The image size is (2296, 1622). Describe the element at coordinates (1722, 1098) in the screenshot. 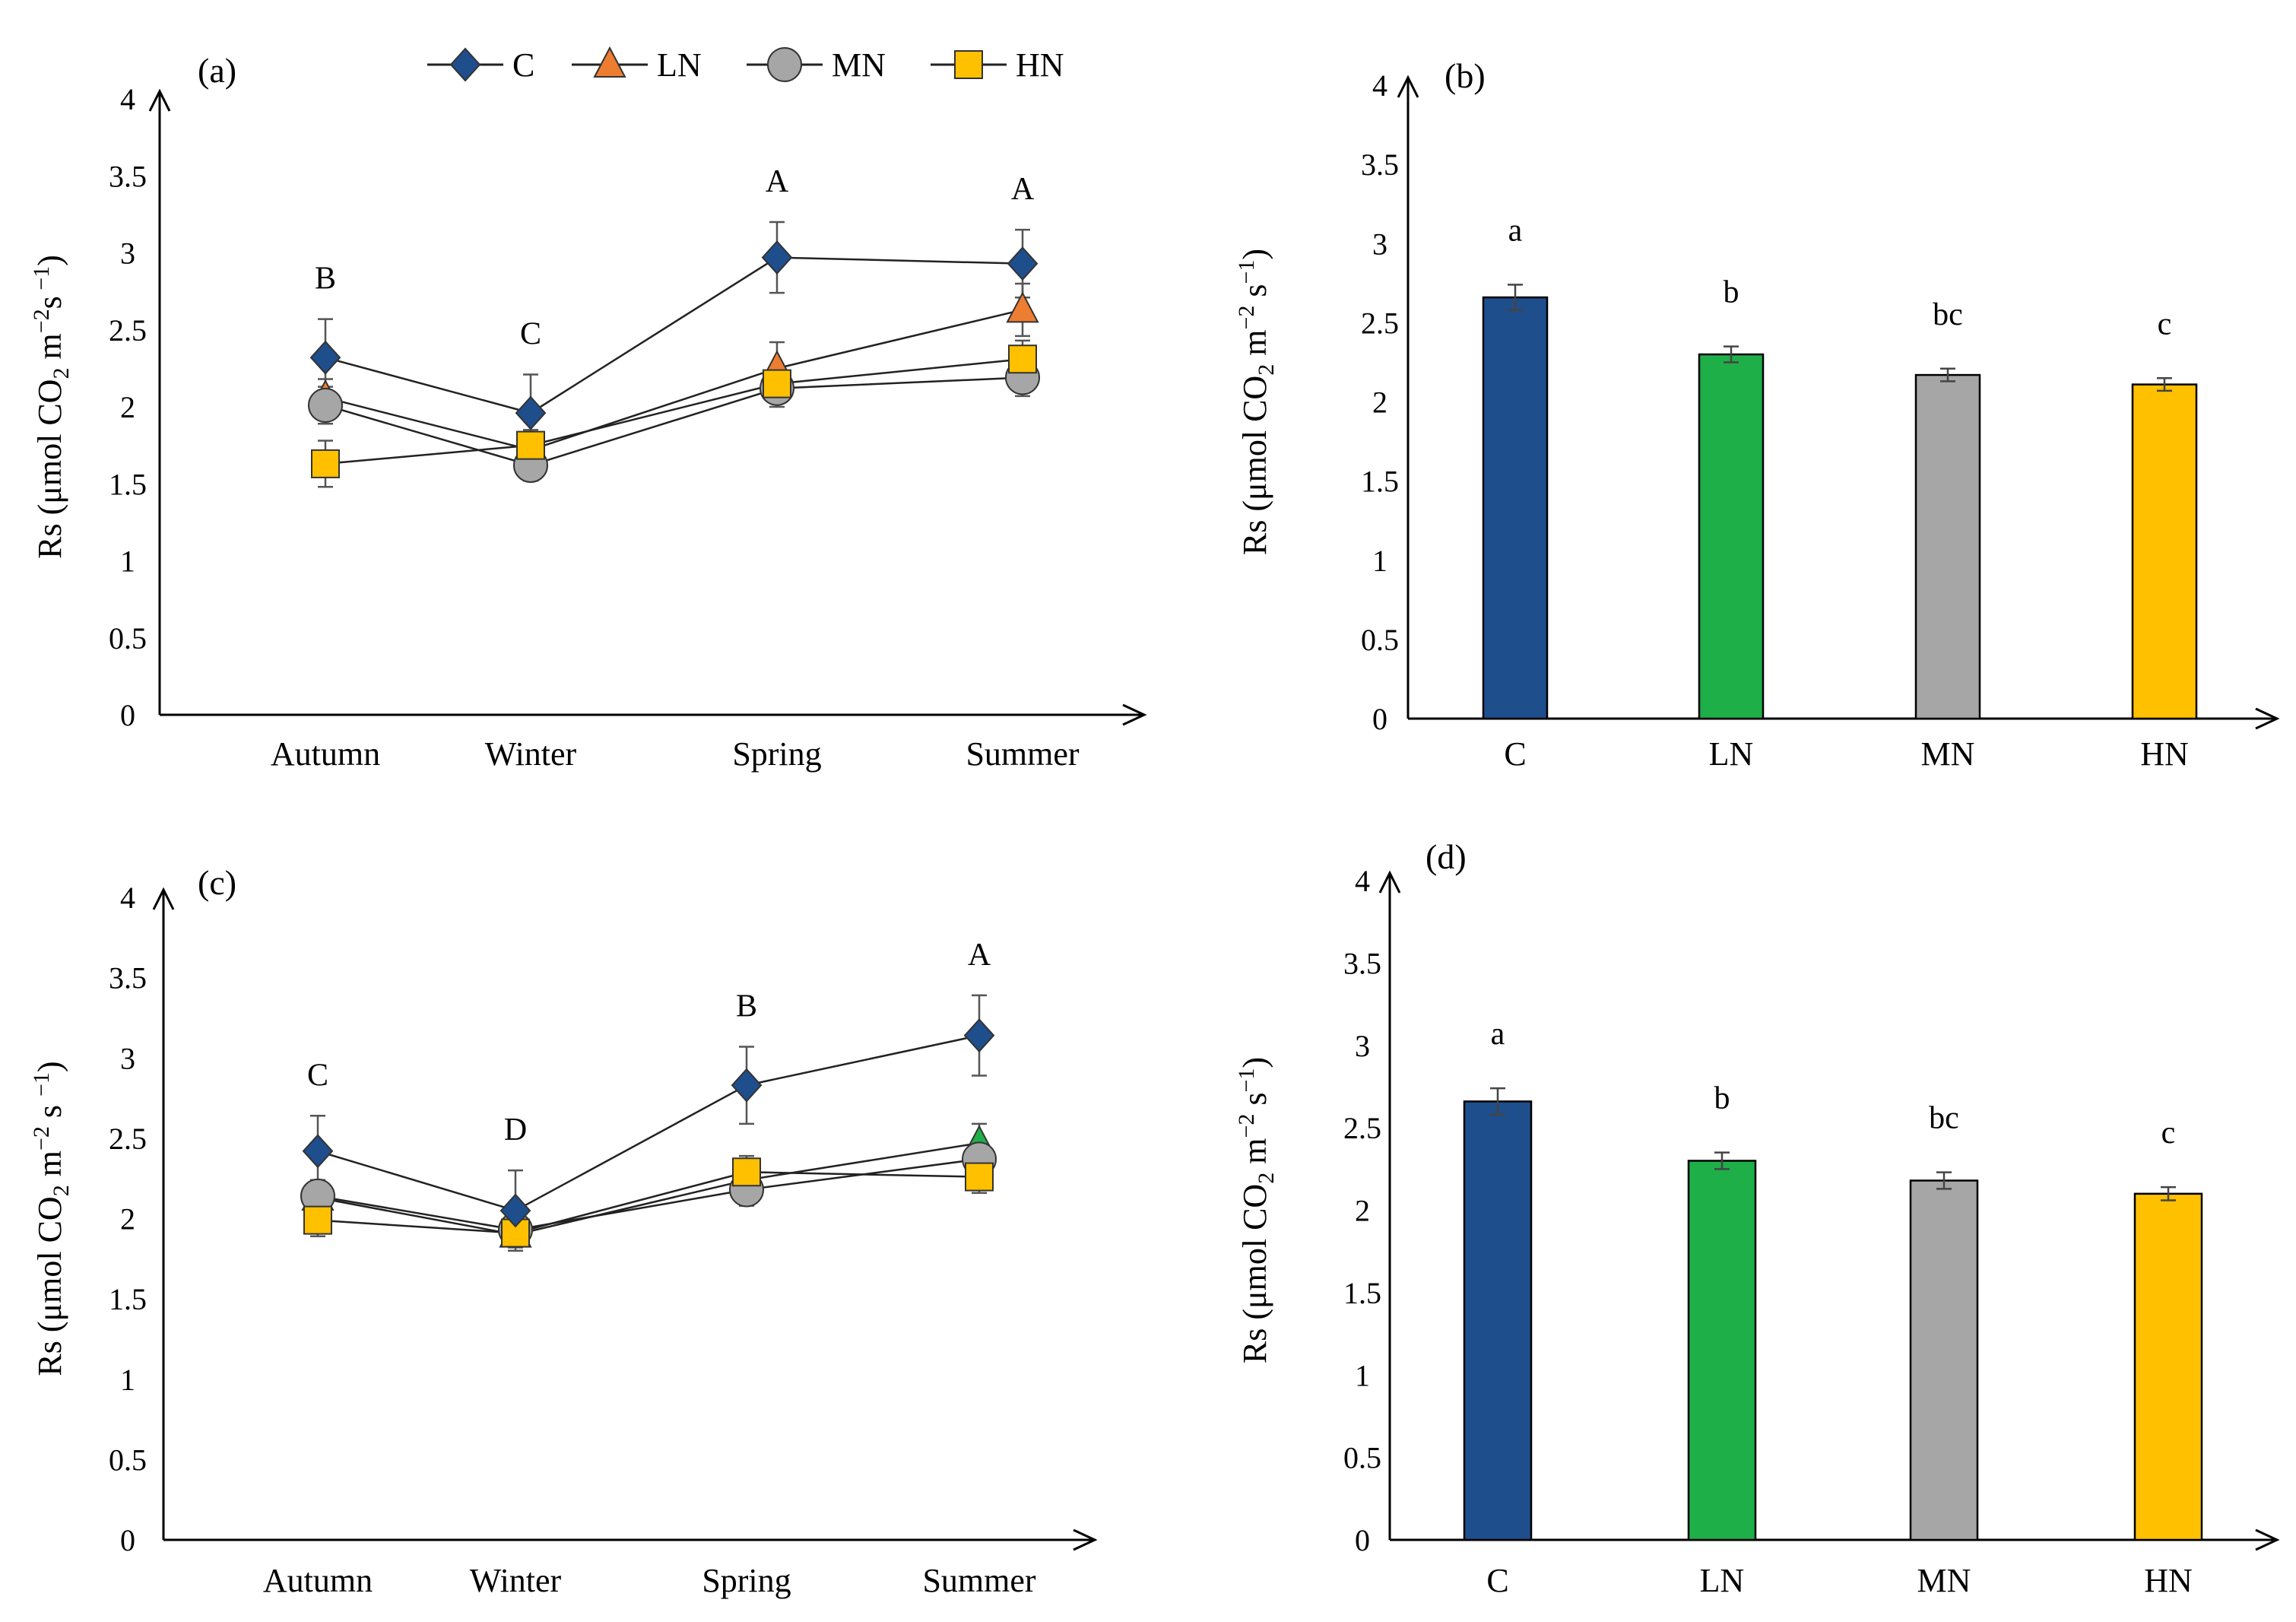

I see `significance-letter: b` at that location.